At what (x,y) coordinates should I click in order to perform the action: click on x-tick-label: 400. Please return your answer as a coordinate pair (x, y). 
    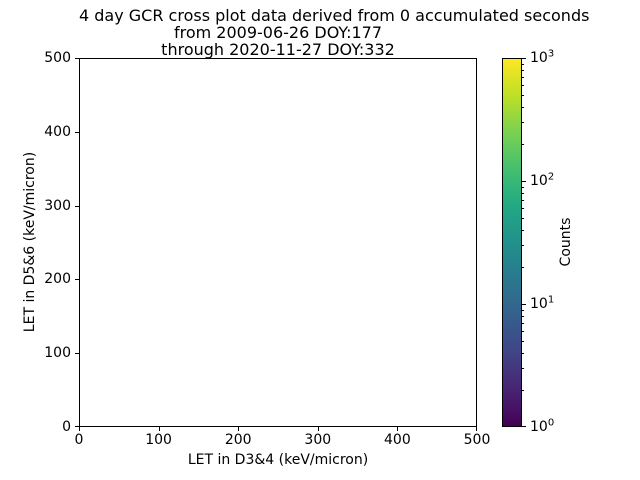
    Looking at the image, I should click on (397, 440).